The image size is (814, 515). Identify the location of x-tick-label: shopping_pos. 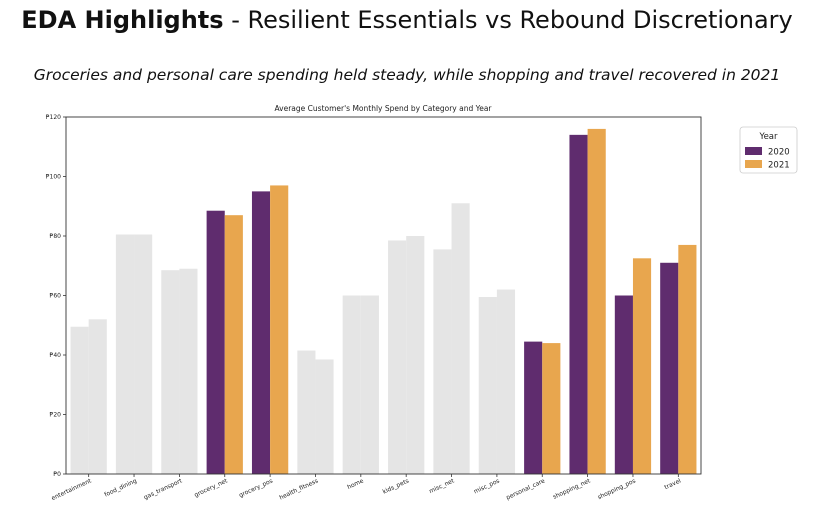
(617, 489).